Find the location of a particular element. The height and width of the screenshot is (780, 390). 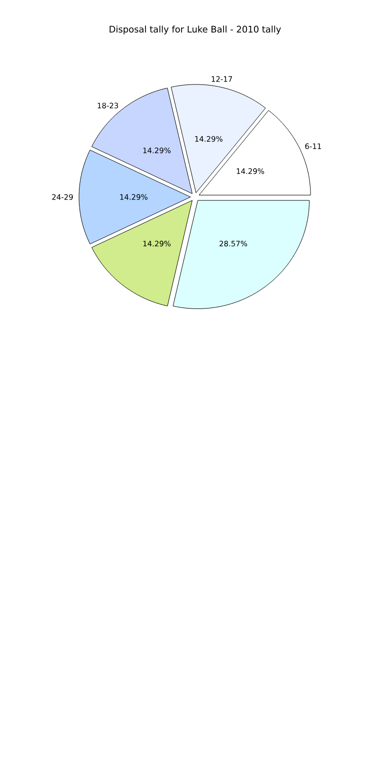

chart-title: Disposal tally for Luke Ball - 2010 tally is located at coordinates (195, 30).